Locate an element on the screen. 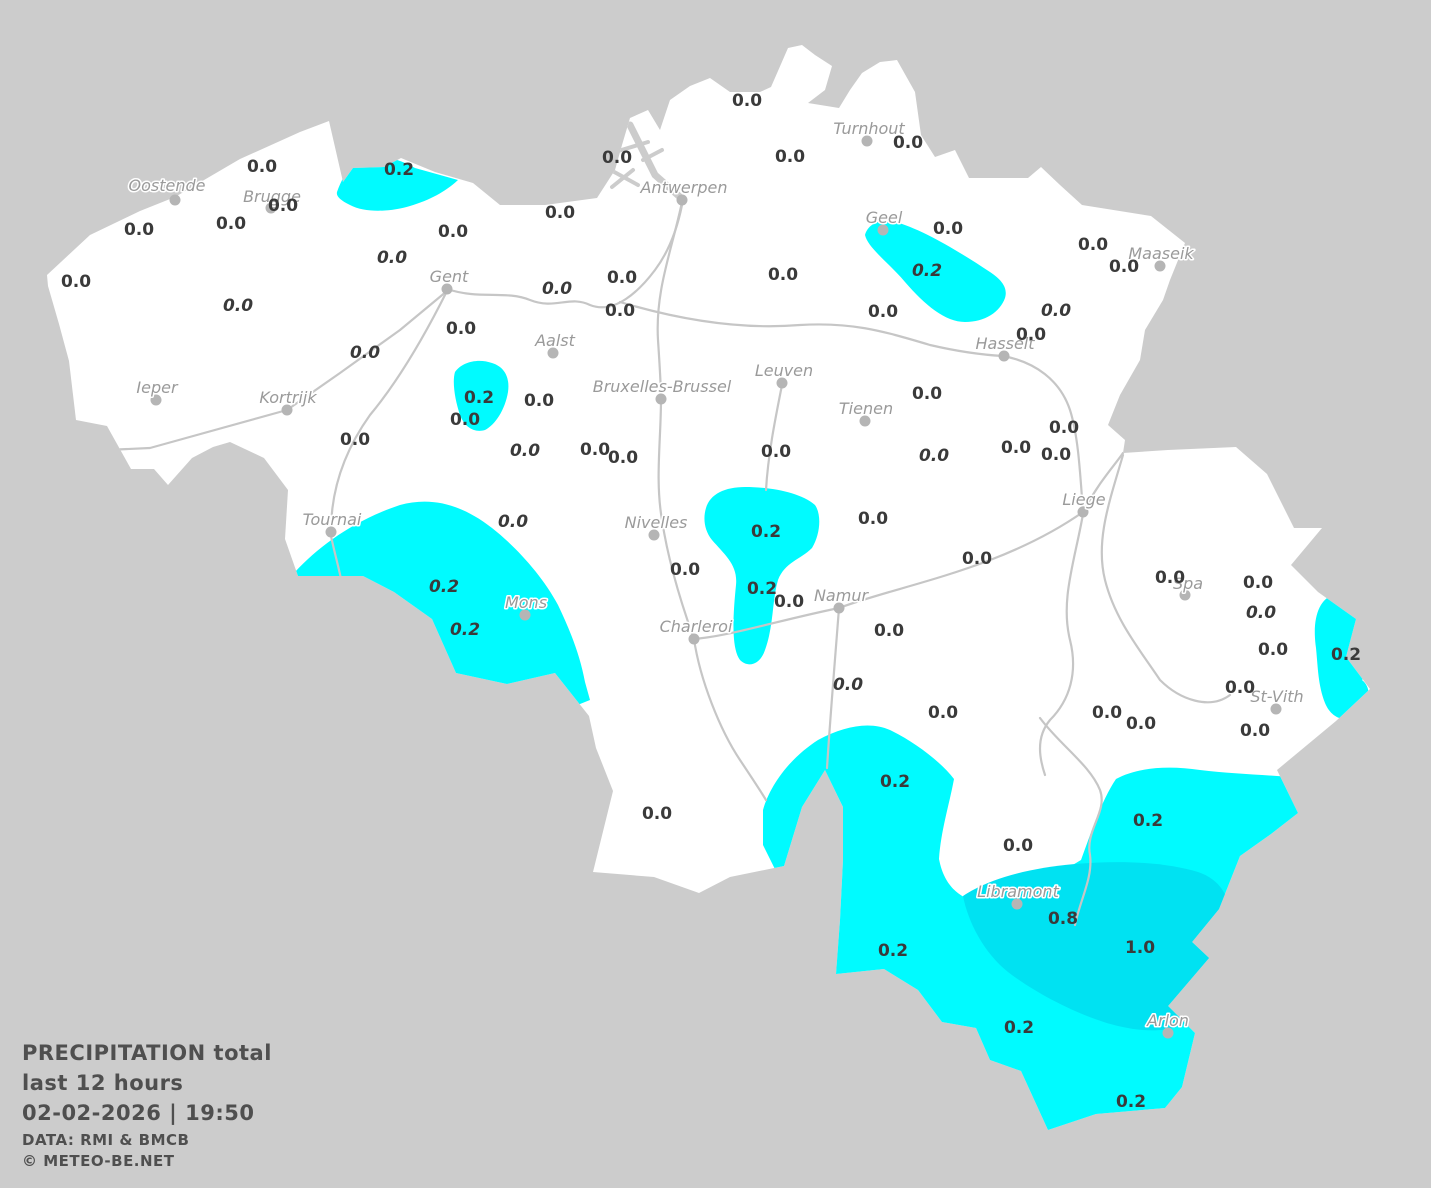 The image size is (1431, 1188). city-label: Charleroi is located at coordinates (696, 626).